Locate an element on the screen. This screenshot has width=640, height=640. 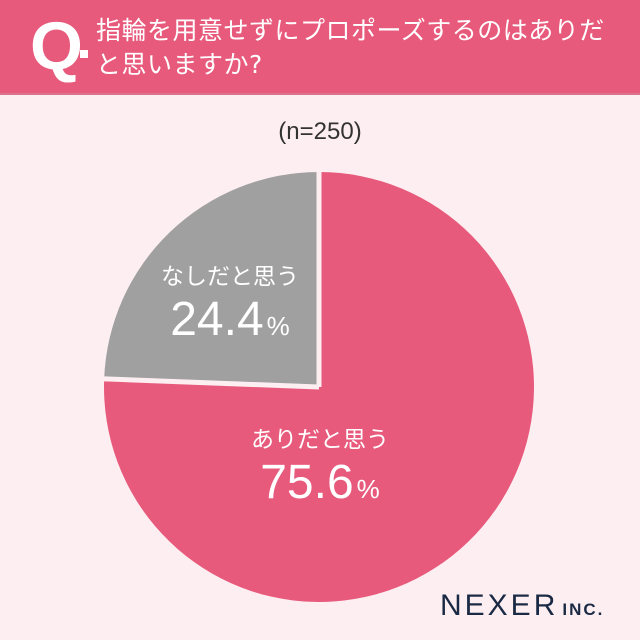
no-value-number: 24.4 is located at coordinates (217, 319).